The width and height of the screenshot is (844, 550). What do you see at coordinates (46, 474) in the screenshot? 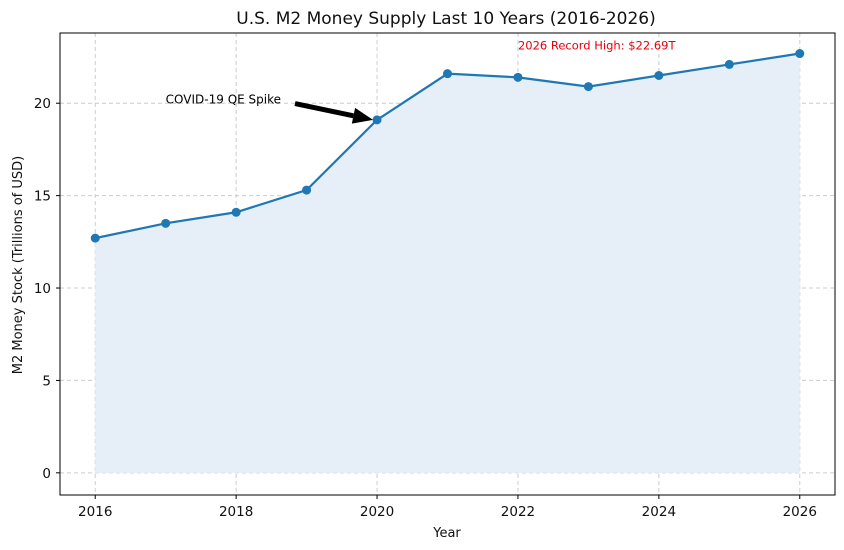
I see `y-tick-label: 0` at bounding box center [46, 474].